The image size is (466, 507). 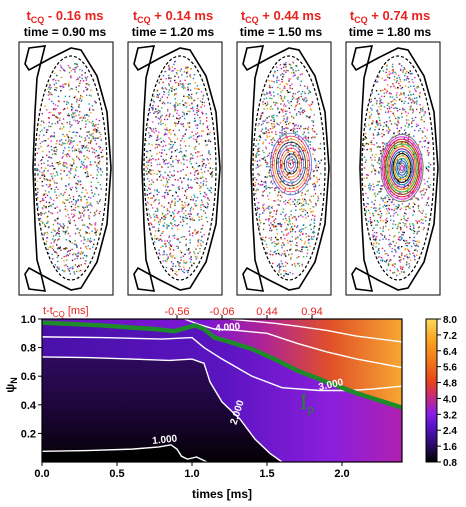 What do you see at coordinates (191, 474) in the screenshot?
I see `x-tick-label: 1.0` at bounding box center [191, 474].